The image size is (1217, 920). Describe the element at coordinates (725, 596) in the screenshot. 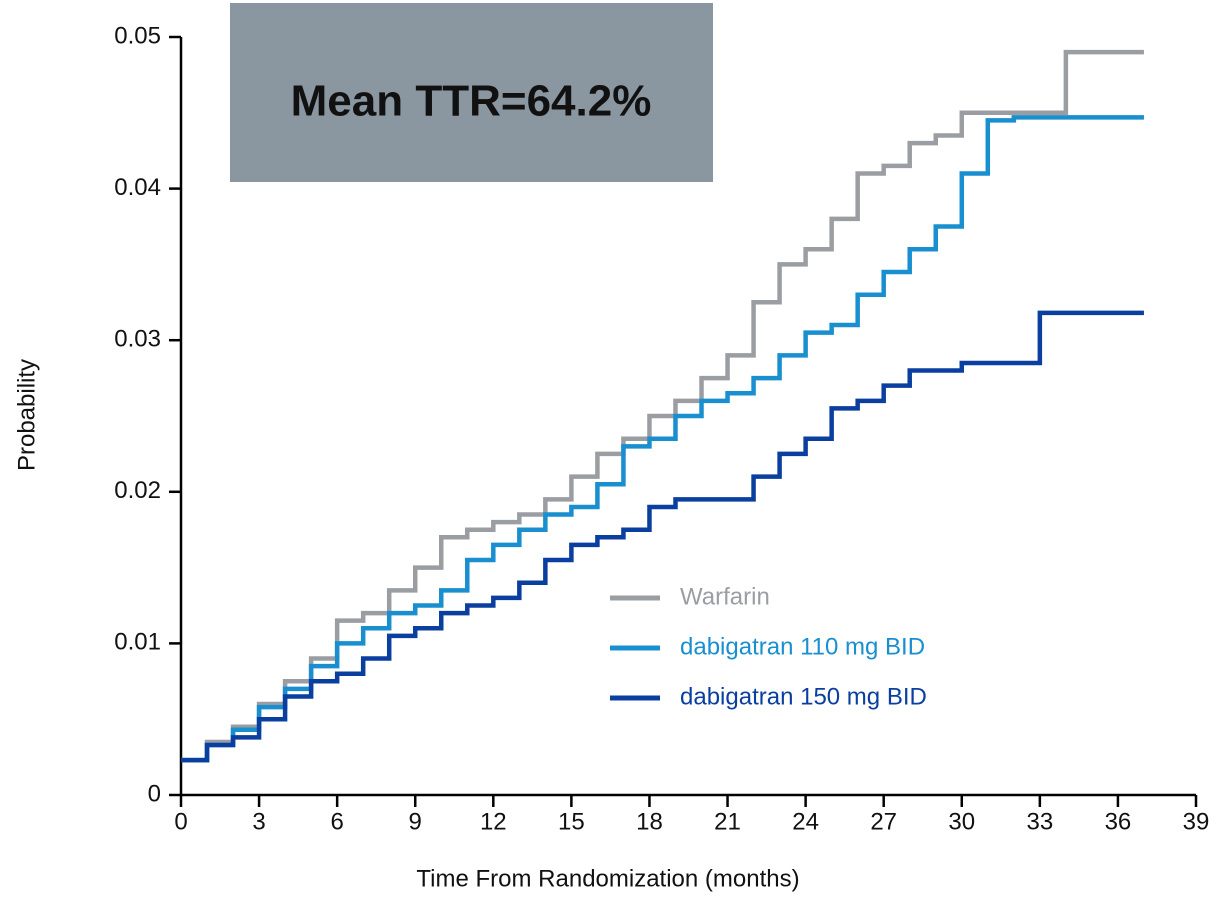

I see `legend-label: Warfarin` at that location.